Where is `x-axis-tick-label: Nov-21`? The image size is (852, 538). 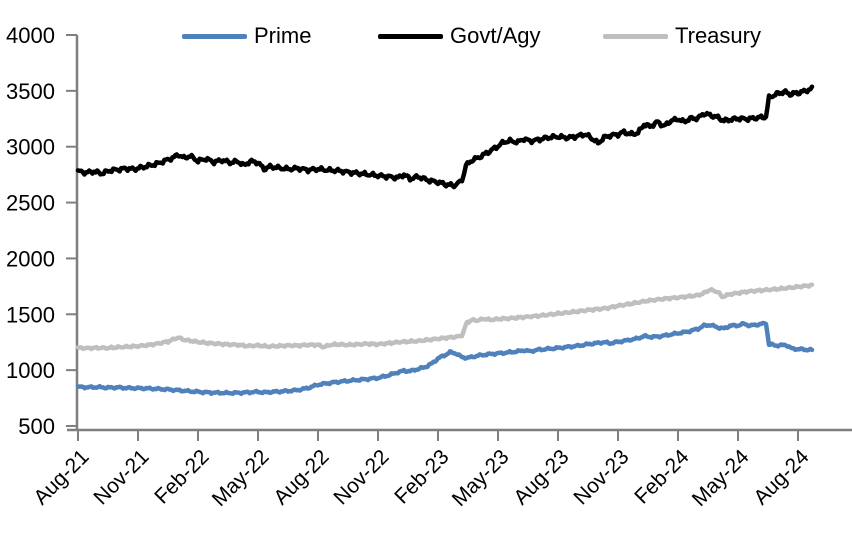
x-axis-tick-label: Nov-21 is located at coordinates (121, 477).